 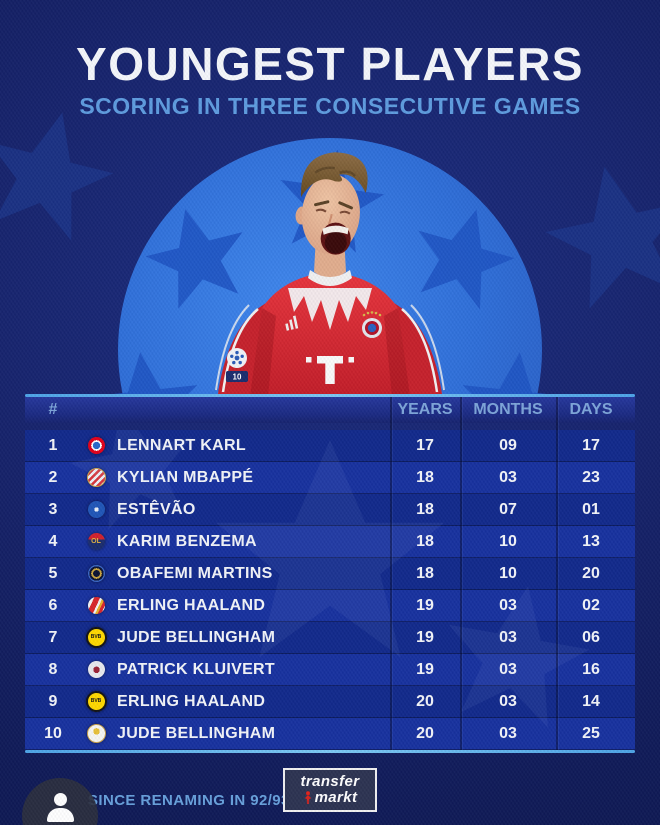 I want to click on jersey-sponsor-logo, so click(x=330, y=370).